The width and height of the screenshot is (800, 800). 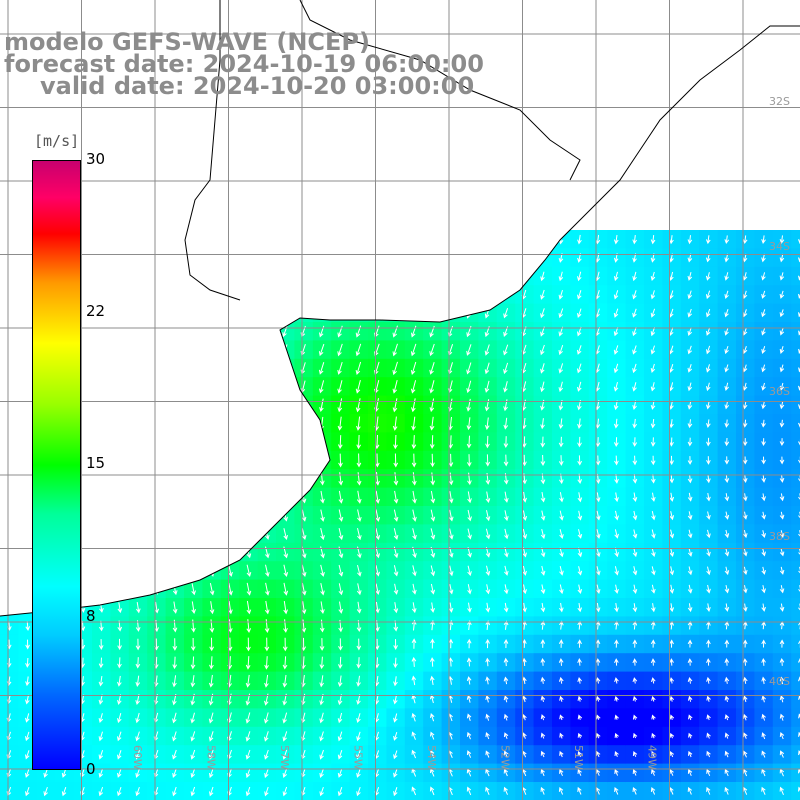 I want to click on latitude-label: 34S, so click(x=779, y=246).